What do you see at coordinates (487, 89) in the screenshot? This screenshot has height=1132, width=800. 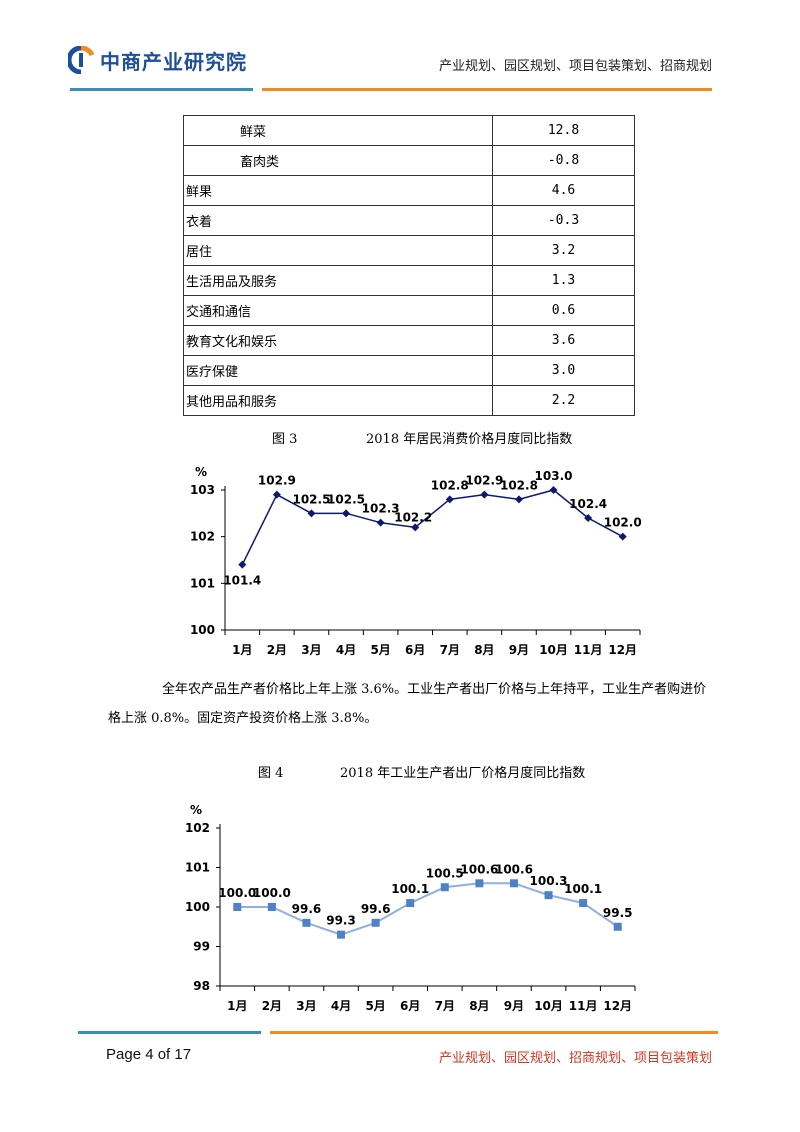 I see `header-divider-orange` at bounding box center [487, 89].